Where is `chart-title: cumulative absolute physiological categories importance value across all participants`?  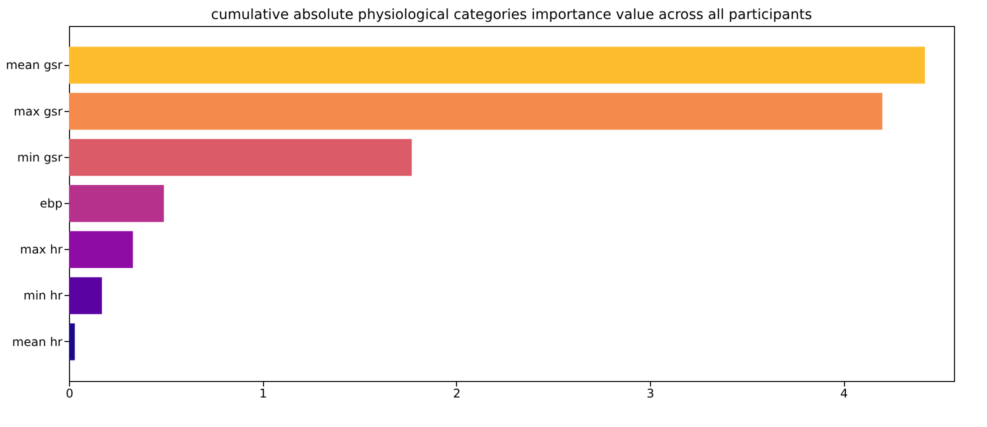 chart-title: cumulative absolute physiological categories importance value across all participants is located at coordinates (511, 15).